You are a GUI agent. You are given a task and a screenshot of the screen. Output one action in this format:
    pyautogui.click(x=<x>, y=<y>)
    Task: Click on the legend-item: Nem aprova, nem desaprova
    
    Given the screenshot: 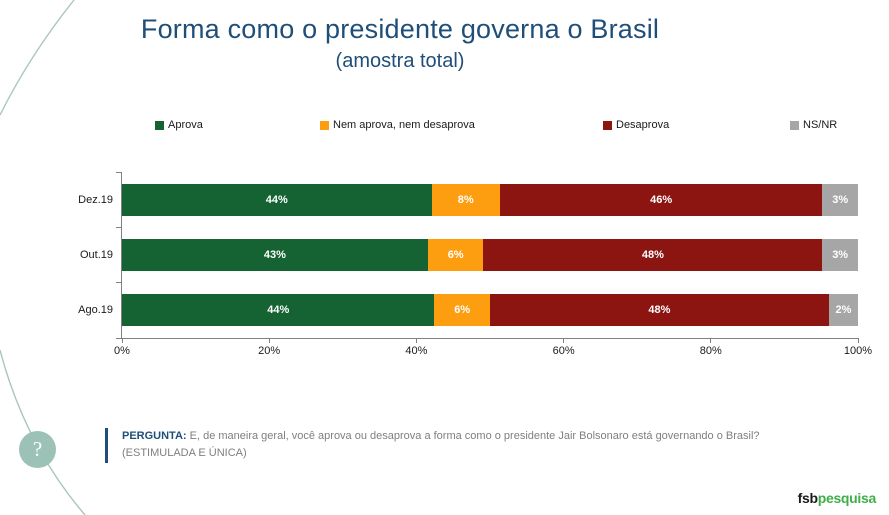 What is the action you would take?
    pyautogui.click(x=397, y=125)
    